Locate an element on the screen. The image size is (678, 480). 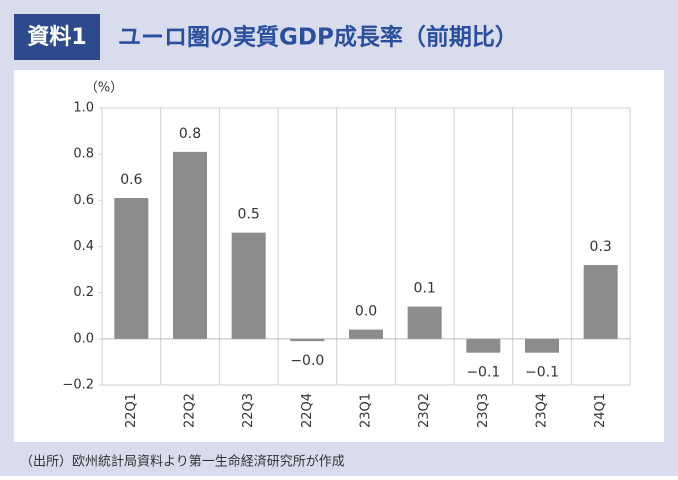
value-label: 0.3 is located at coordinates (601, 247).